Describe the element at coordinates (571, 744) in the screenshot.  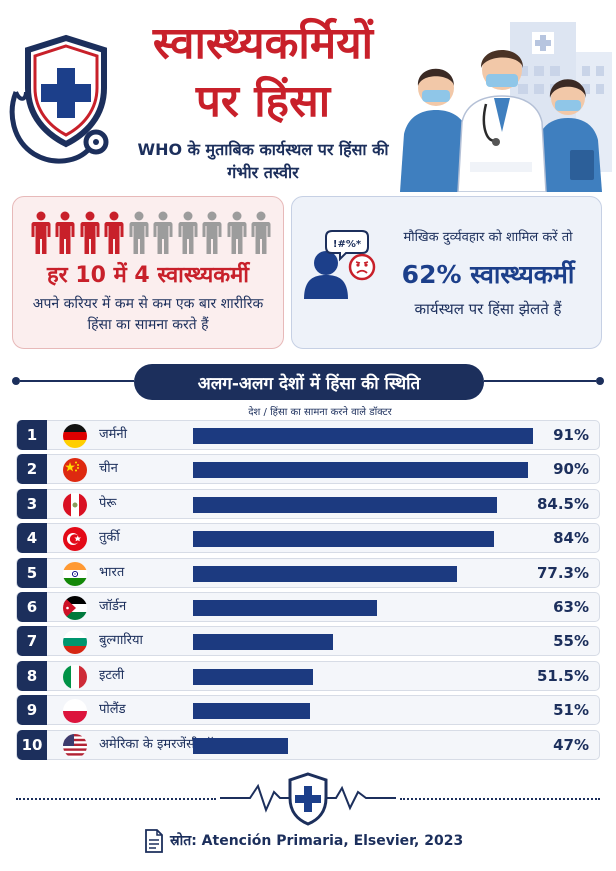
I see `value-label: 47%` at that location.